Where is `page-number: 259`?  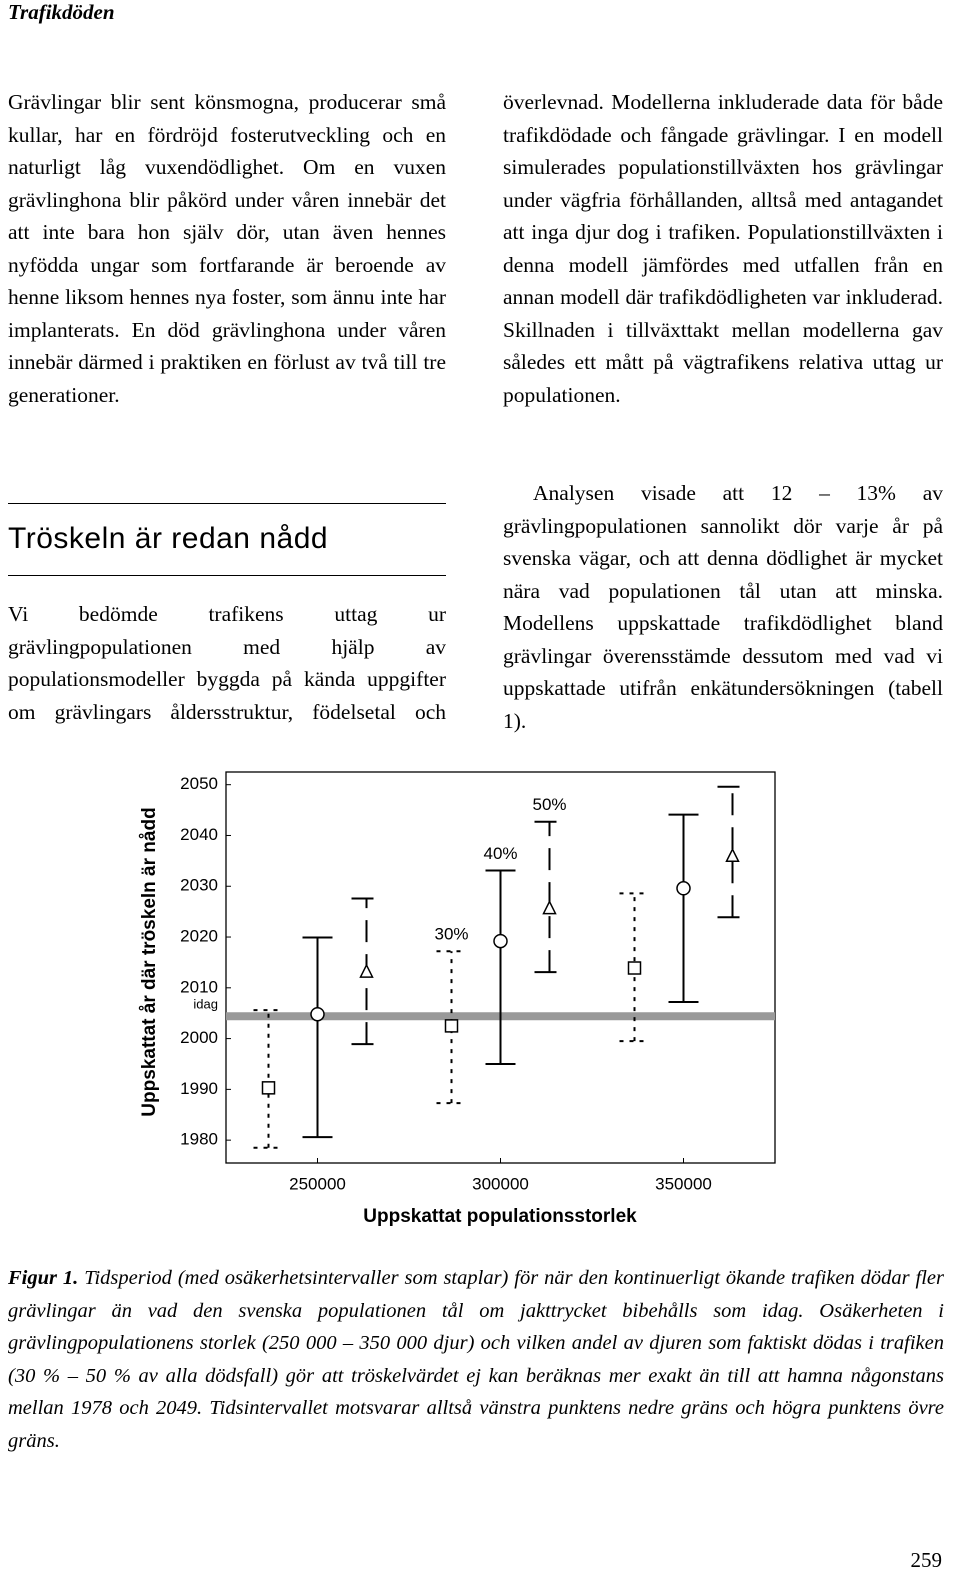 page-number: 259 is located at coordinates (926, 1560).